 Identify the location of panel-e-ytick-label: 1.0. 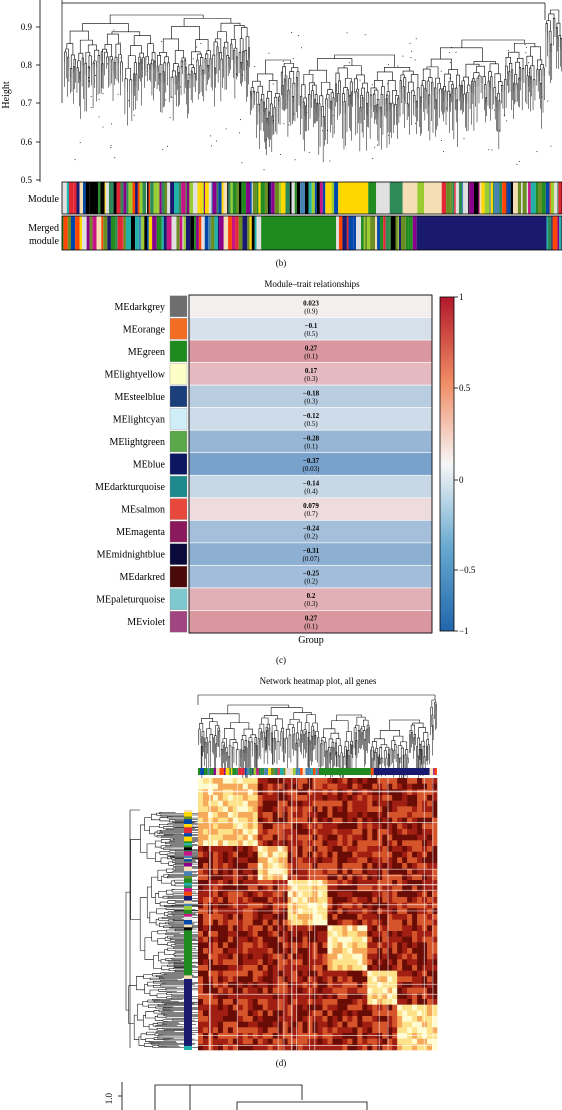
(109, 1099).